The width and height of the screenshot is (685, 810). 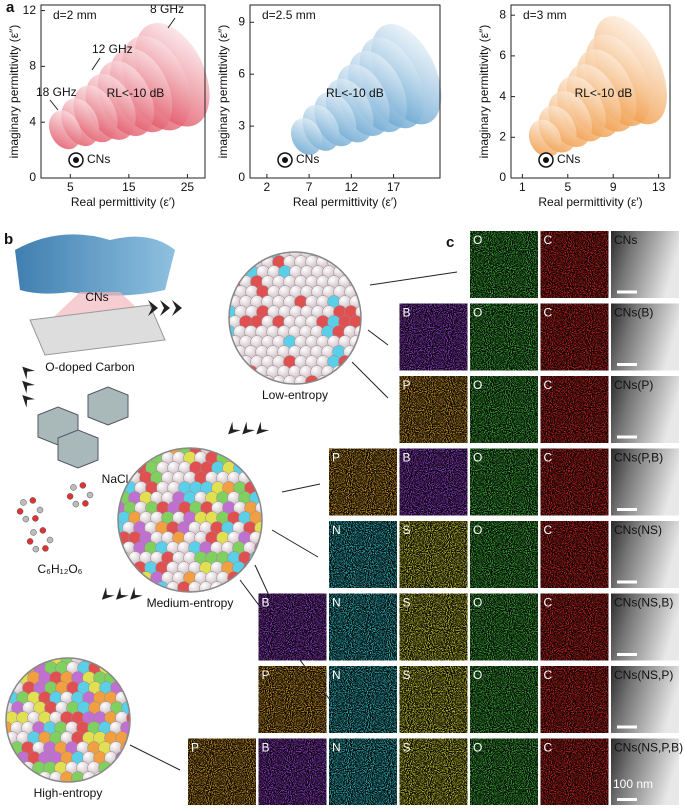 What do you see at coordinates (56, 92) in the screenshot?
I see `annotation: 18 GHz` at bounding box center [56, 92].